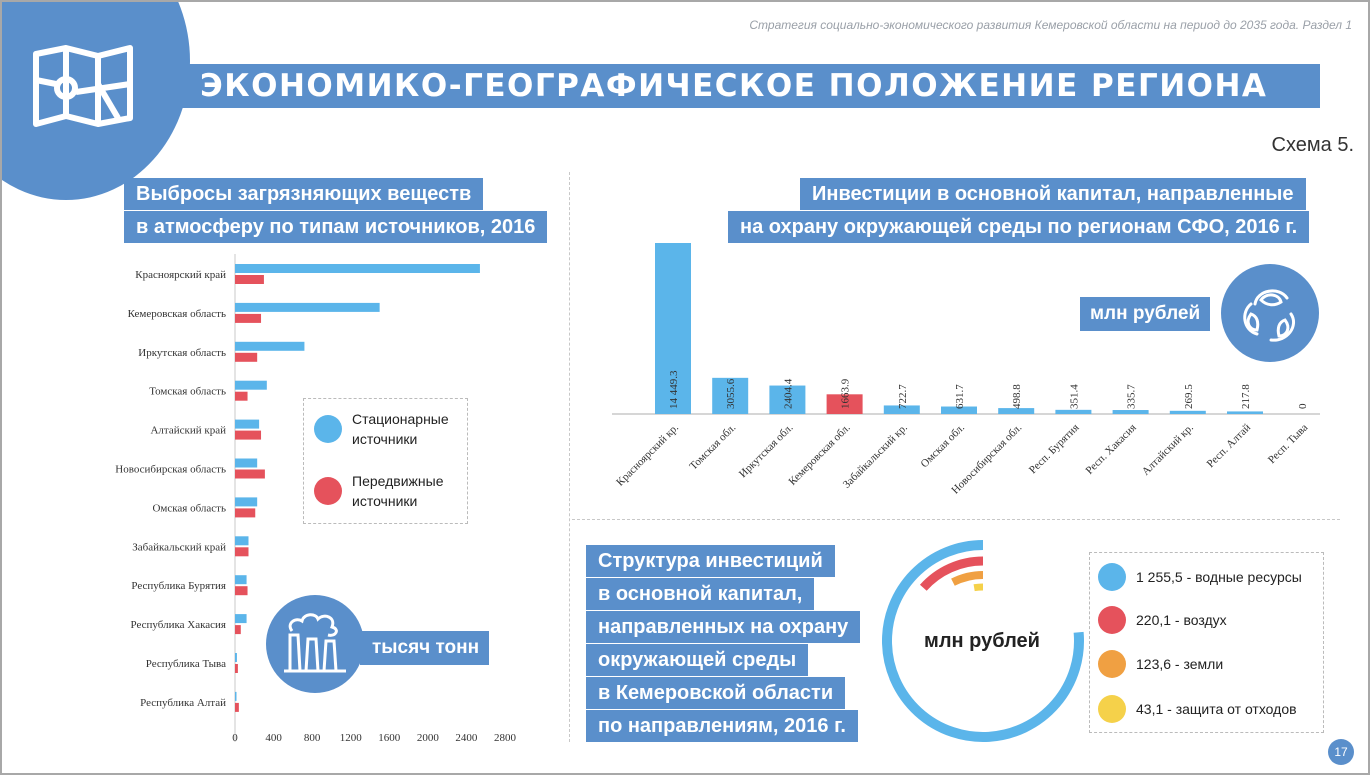 This screenshot has height=775, width=1370. I want to click on legend-waste: 43,1 - защита от отходов, so click(1216, 709).